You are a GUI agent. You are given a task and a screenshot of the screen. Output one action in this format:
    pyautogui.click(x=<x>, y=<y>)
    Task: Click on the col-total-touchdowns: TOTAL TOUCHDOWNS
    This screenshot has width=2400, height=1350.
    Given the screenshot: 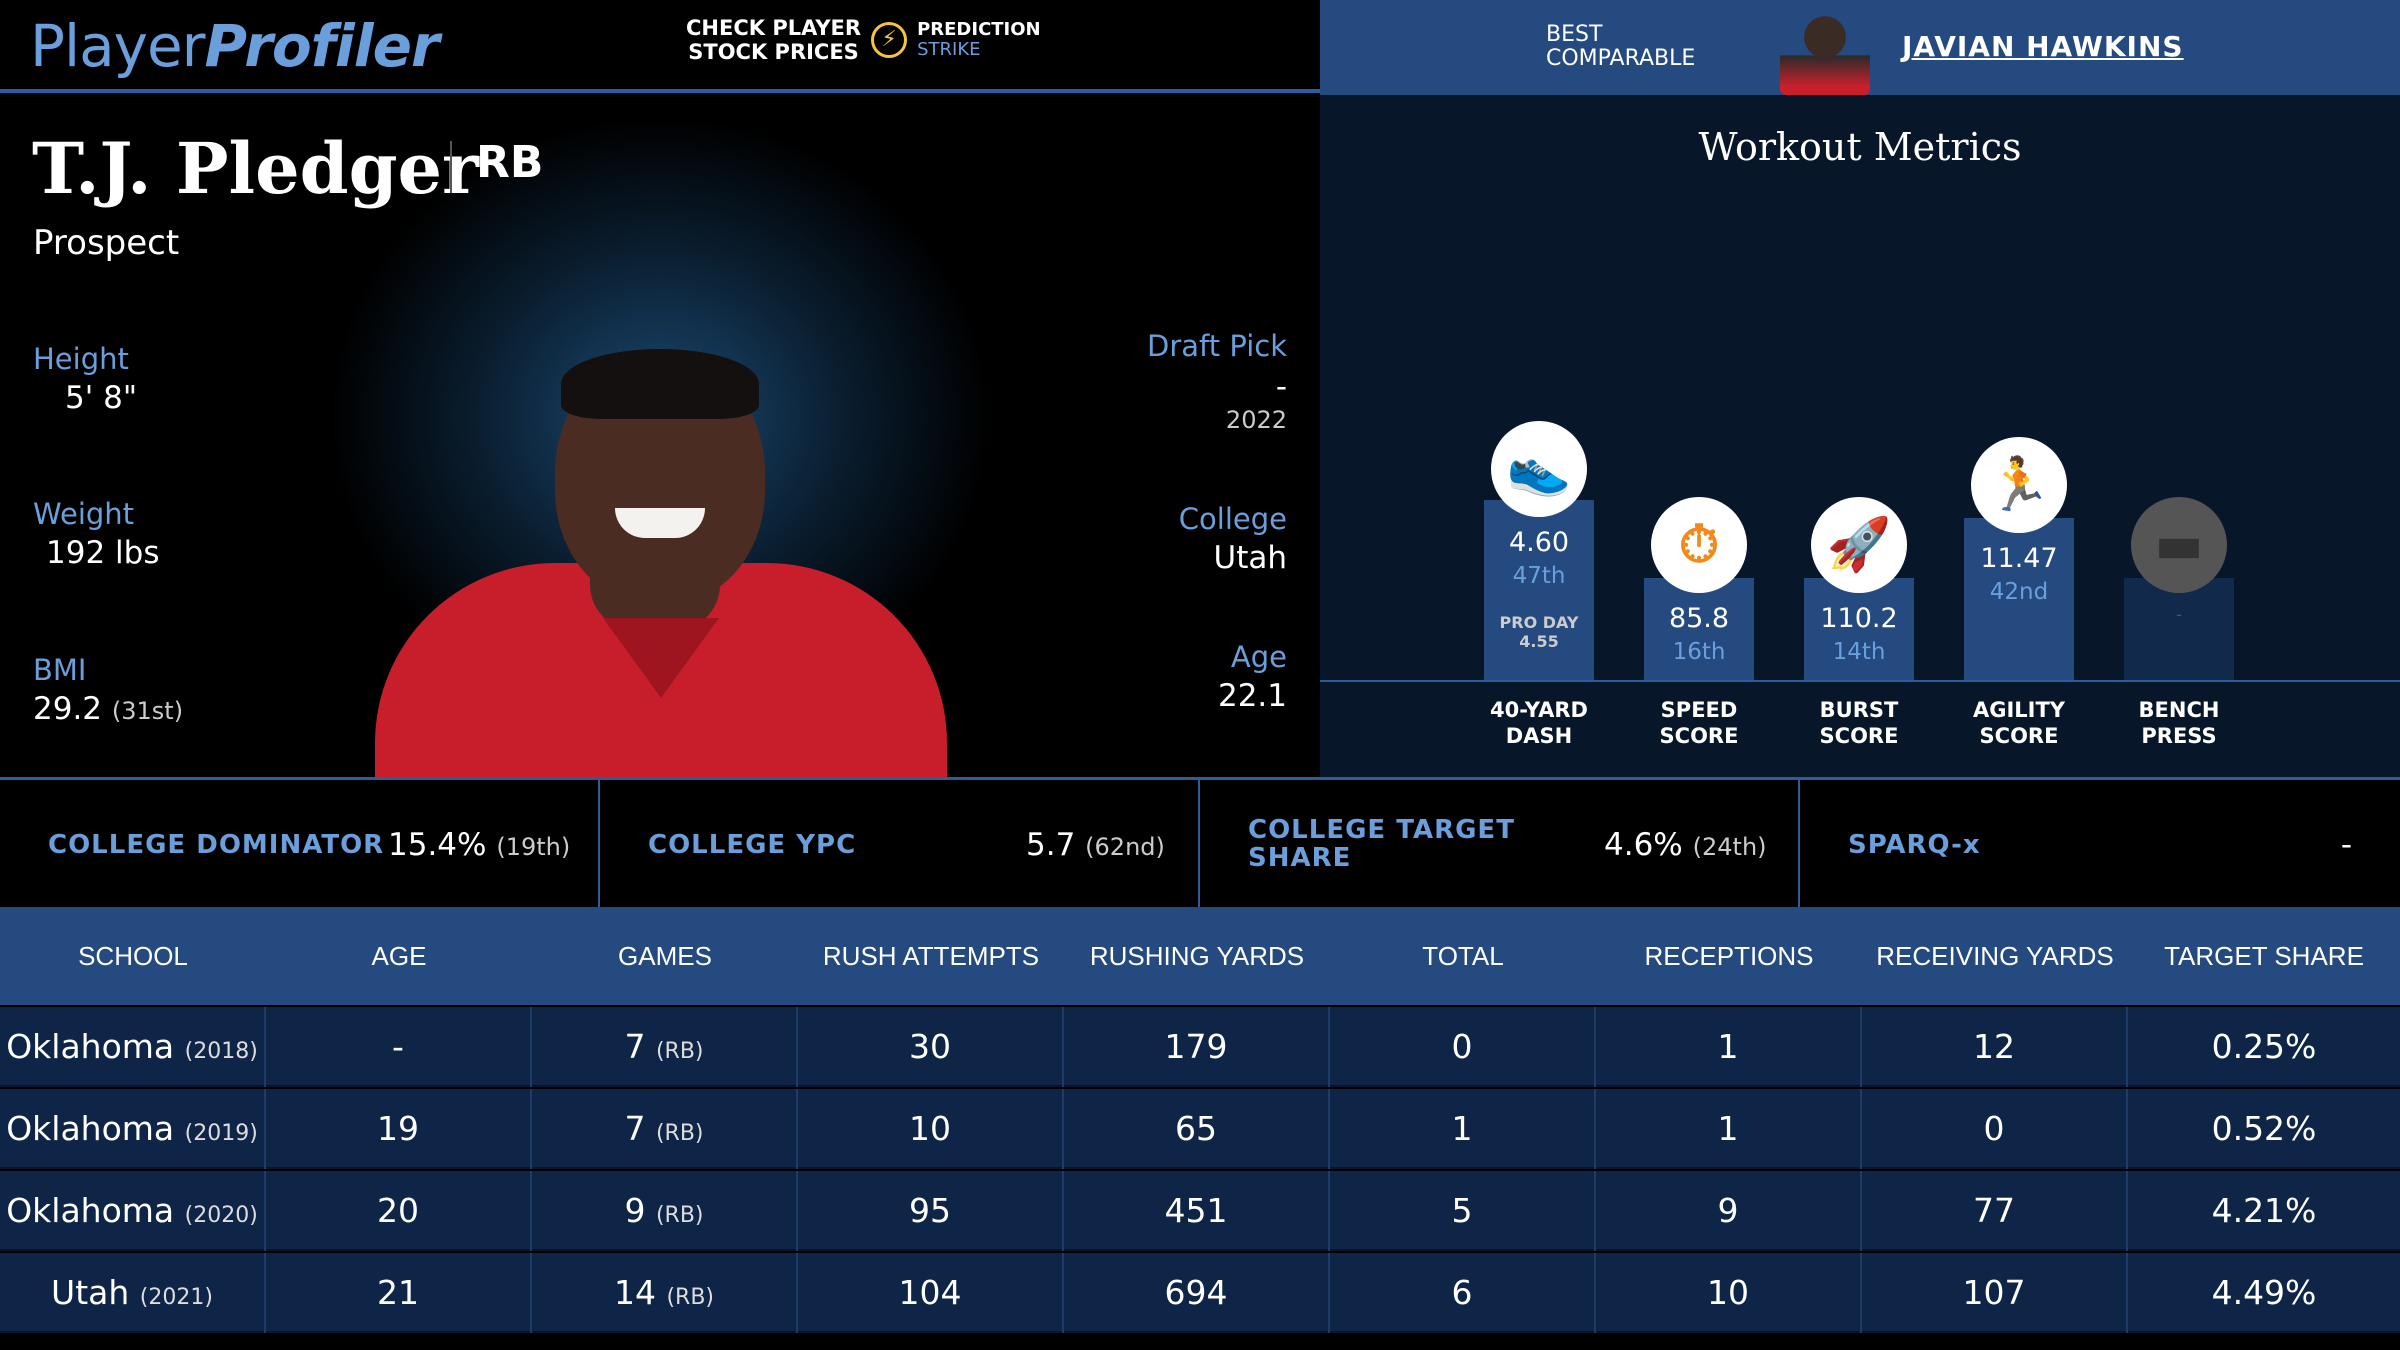 What is the action you would take?
    pyautogui.click(x=1463, y=1005)
    